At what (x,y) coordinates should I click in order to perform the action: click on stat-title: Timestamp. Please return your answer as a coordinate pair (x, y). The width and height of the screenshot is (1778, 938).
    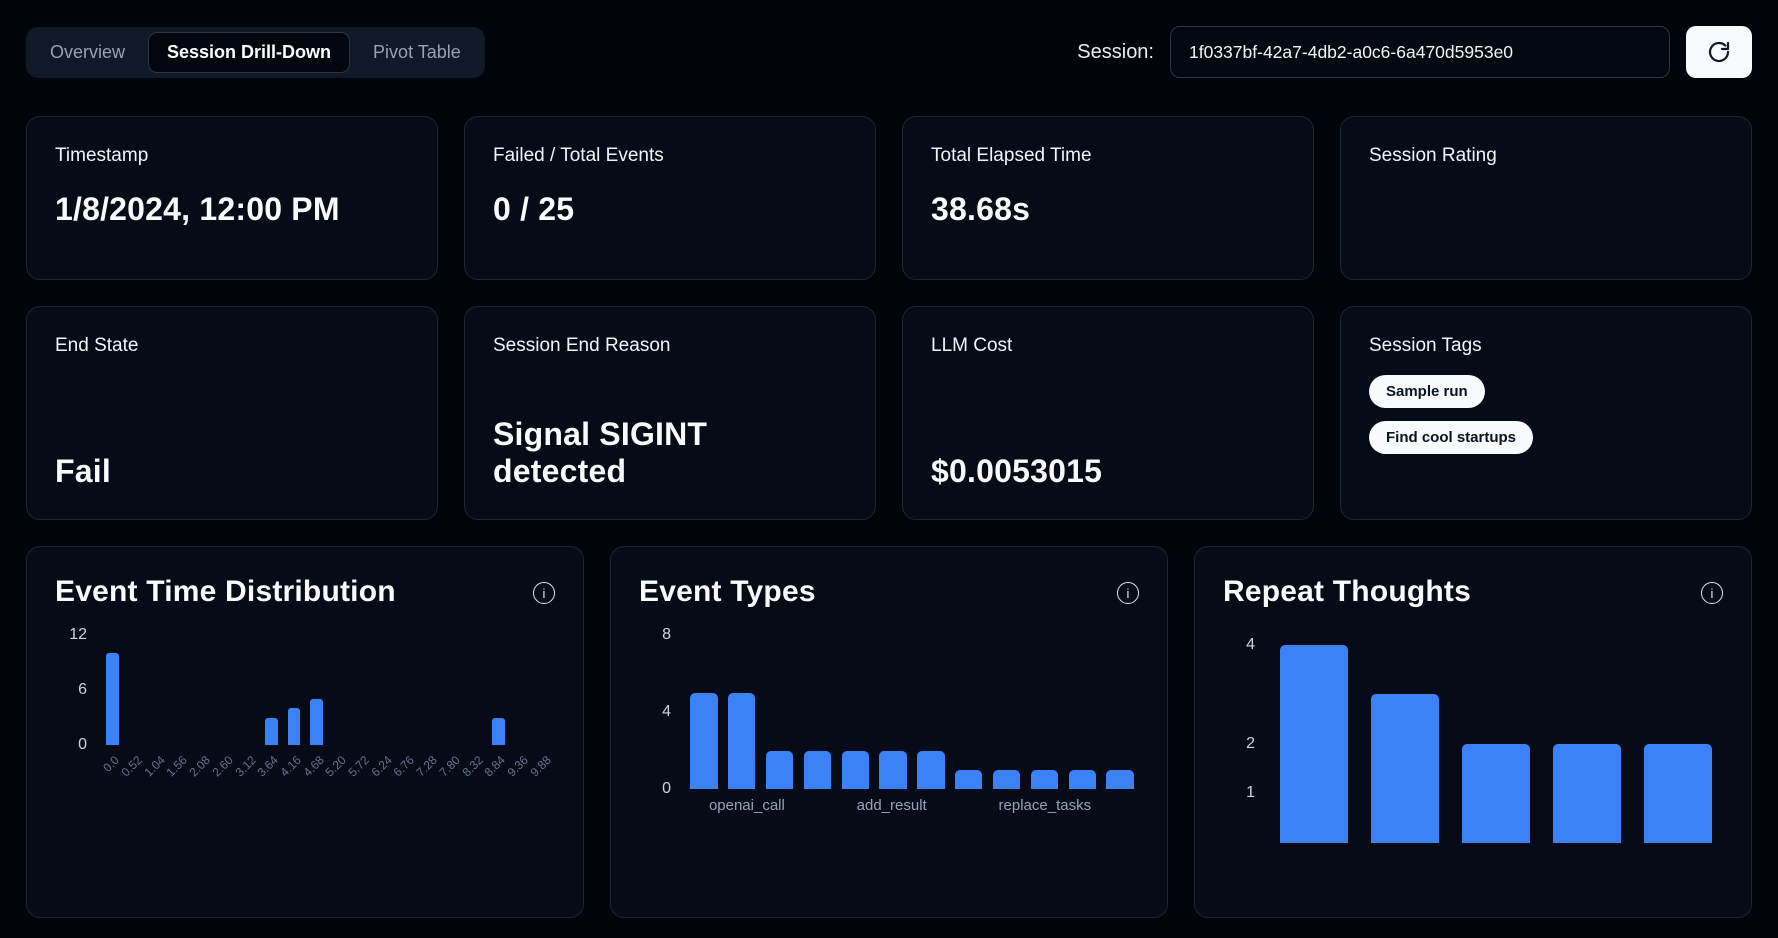
    Looking at the image, I should click on (102, 155).